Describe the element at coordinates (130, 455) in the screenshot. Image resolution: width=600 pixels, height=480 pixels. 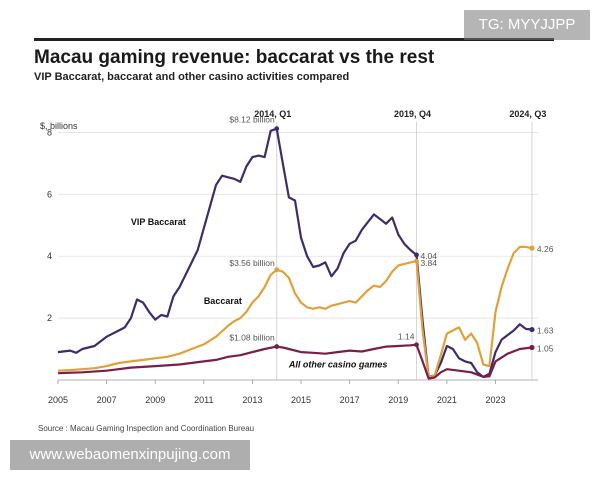
I see `watermark-bottom: www.webaomenxinpujing.com` at that location.